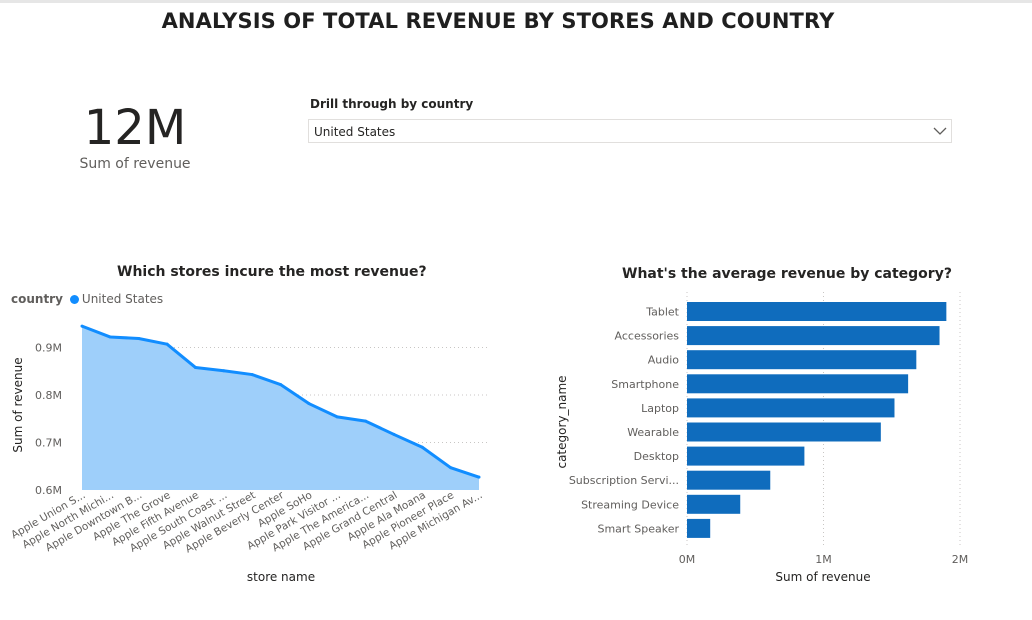  What do you see at coordinates (645, 384) in the screenshot?
I see `y-tick-label: Smartphone` at bounding box center [645, 384].